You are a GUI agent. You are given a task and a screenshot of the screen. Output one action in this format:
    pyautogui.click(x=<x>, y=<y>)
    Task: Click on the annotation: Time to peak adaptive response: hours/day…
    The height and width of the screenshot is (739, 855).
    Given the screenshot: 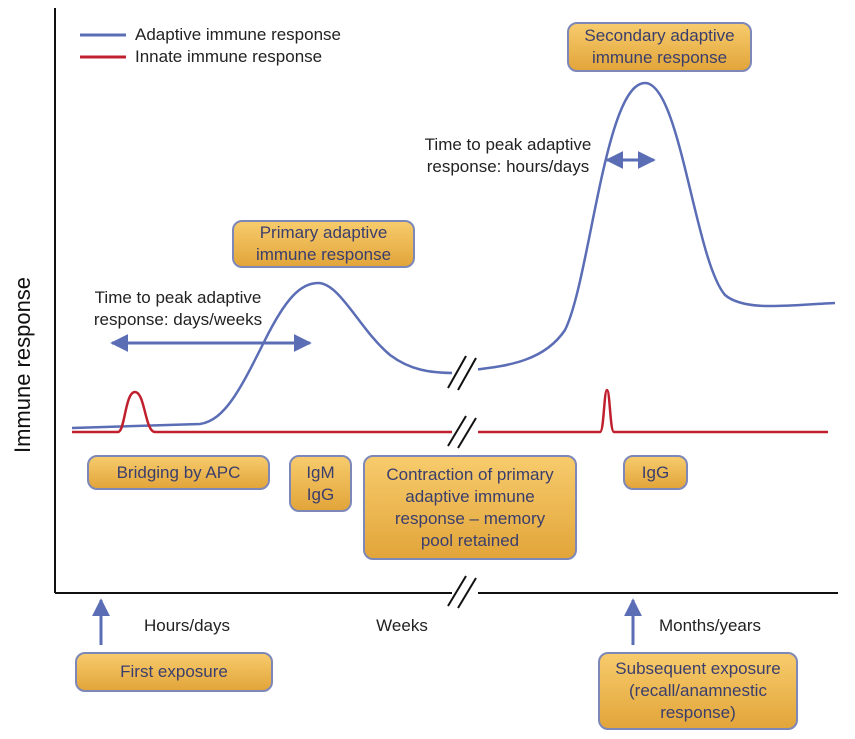 What is the action you would take?
    pyautogui.click(x=508, y=156)
    